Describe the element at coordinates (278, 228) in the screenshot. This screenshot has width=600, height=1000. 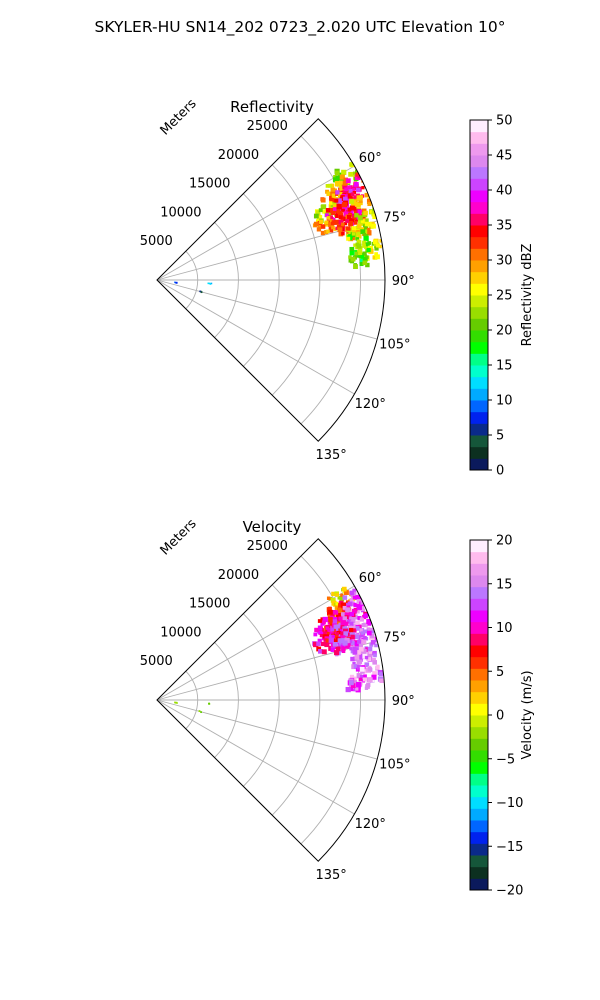
I see `echo-layer` at that location.